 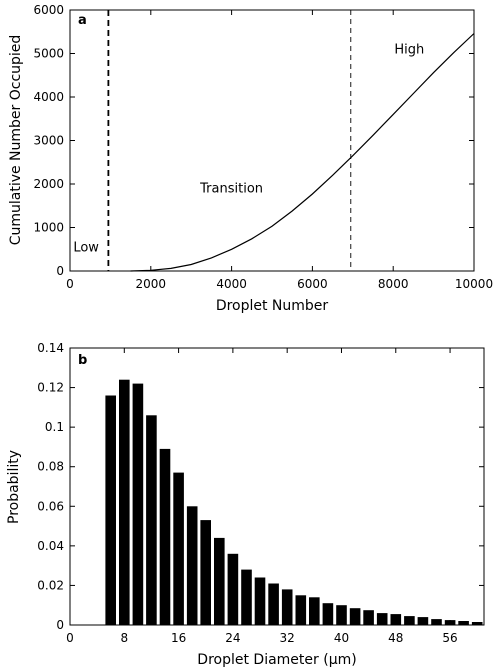 I want to click on x-axis-label-b: Droplet Diameter (μm), so click(x=276, y=660).